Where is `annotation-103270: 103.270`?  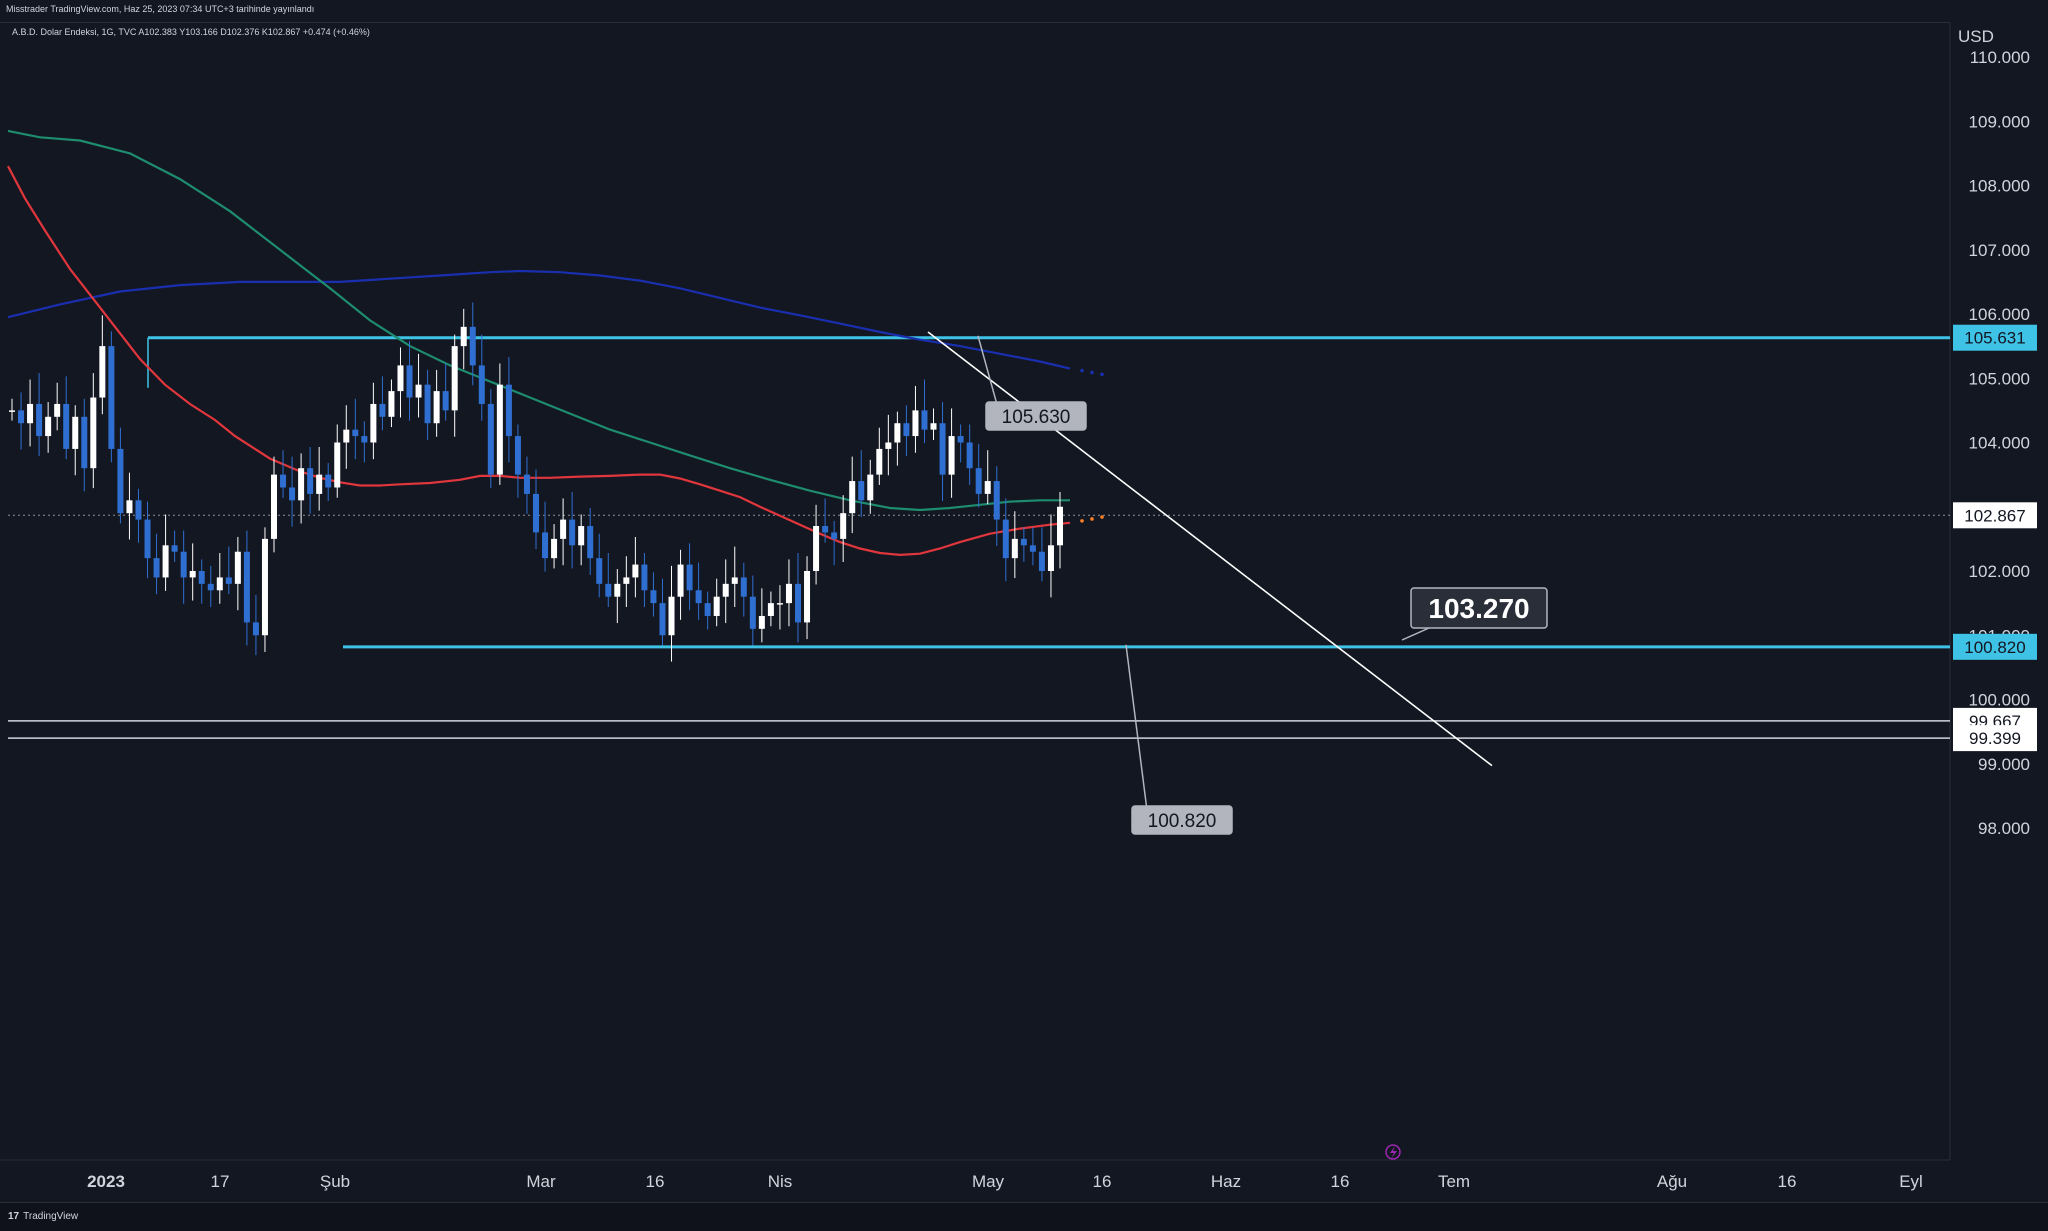 annotation-103270: 103.270 is located at coordinates (1474, 614).